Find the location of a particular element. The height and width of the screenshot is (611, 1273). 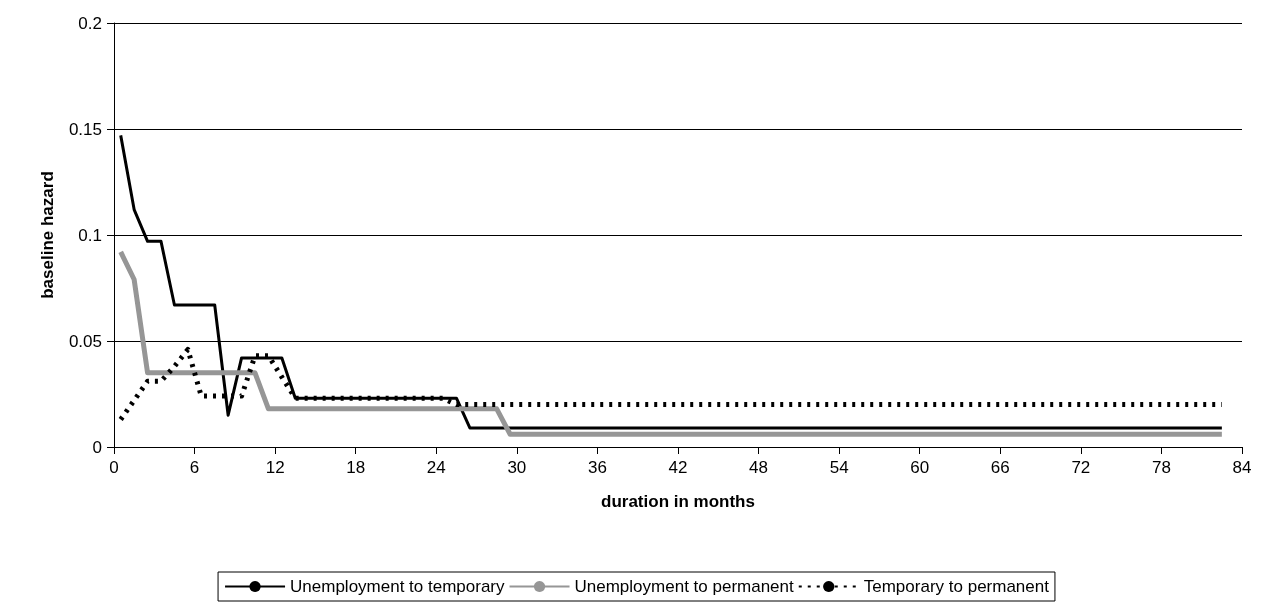

y-tick-label: 0.15 is located at coordinates (85, 129).